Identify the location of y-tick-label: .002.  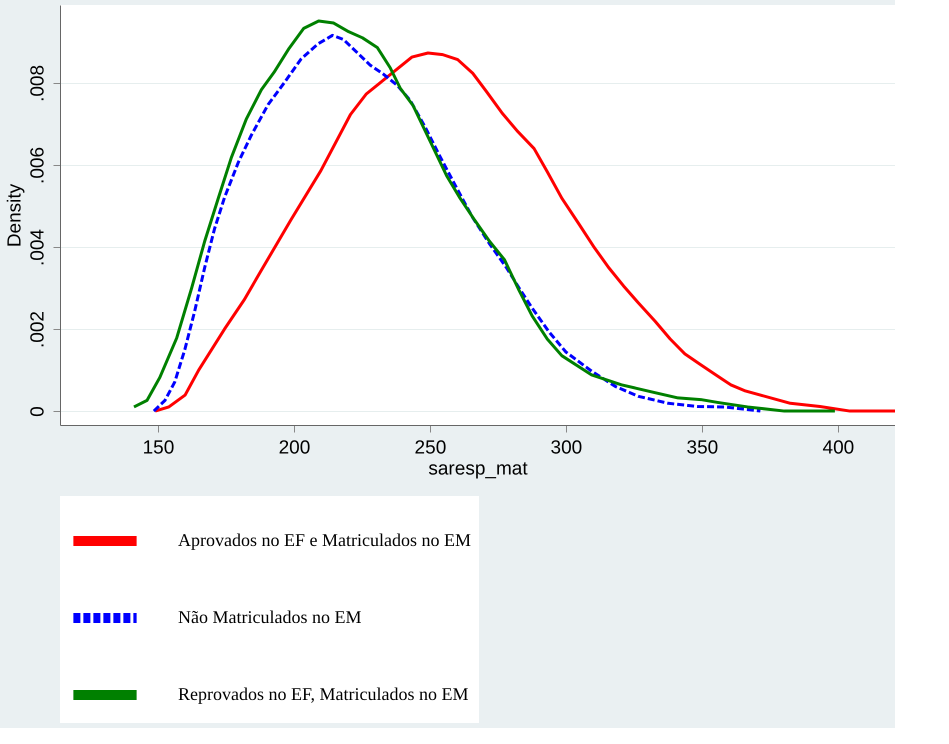
(38, 329).